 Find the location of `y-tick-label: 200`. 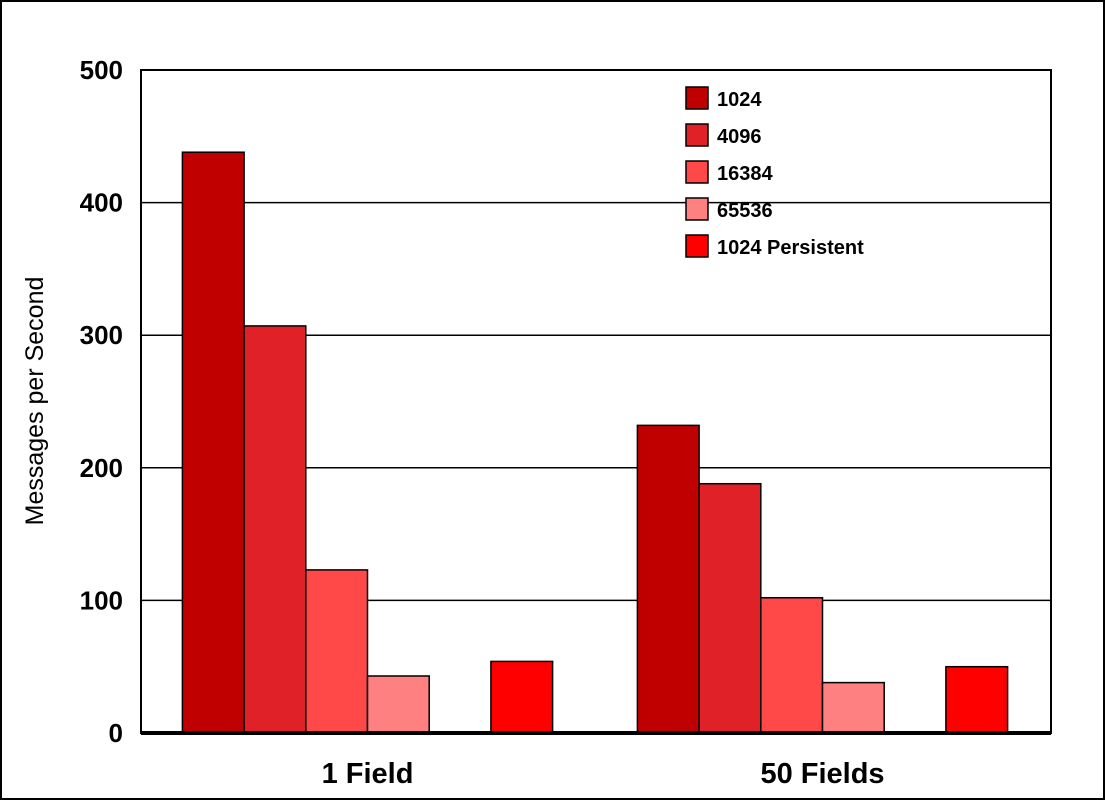

y-tick-label: 200 is located at coordinates (101, 468).